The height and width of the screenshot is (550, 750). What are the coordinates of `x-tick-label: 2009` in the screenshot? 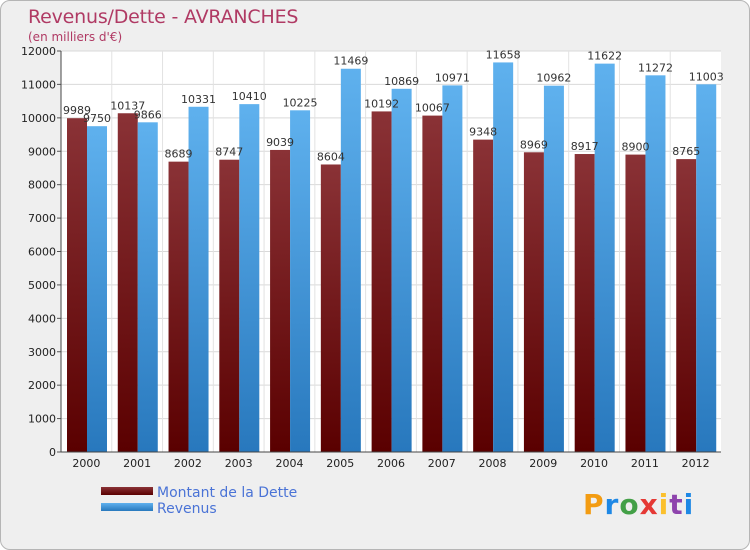 It's located at (543, 463).